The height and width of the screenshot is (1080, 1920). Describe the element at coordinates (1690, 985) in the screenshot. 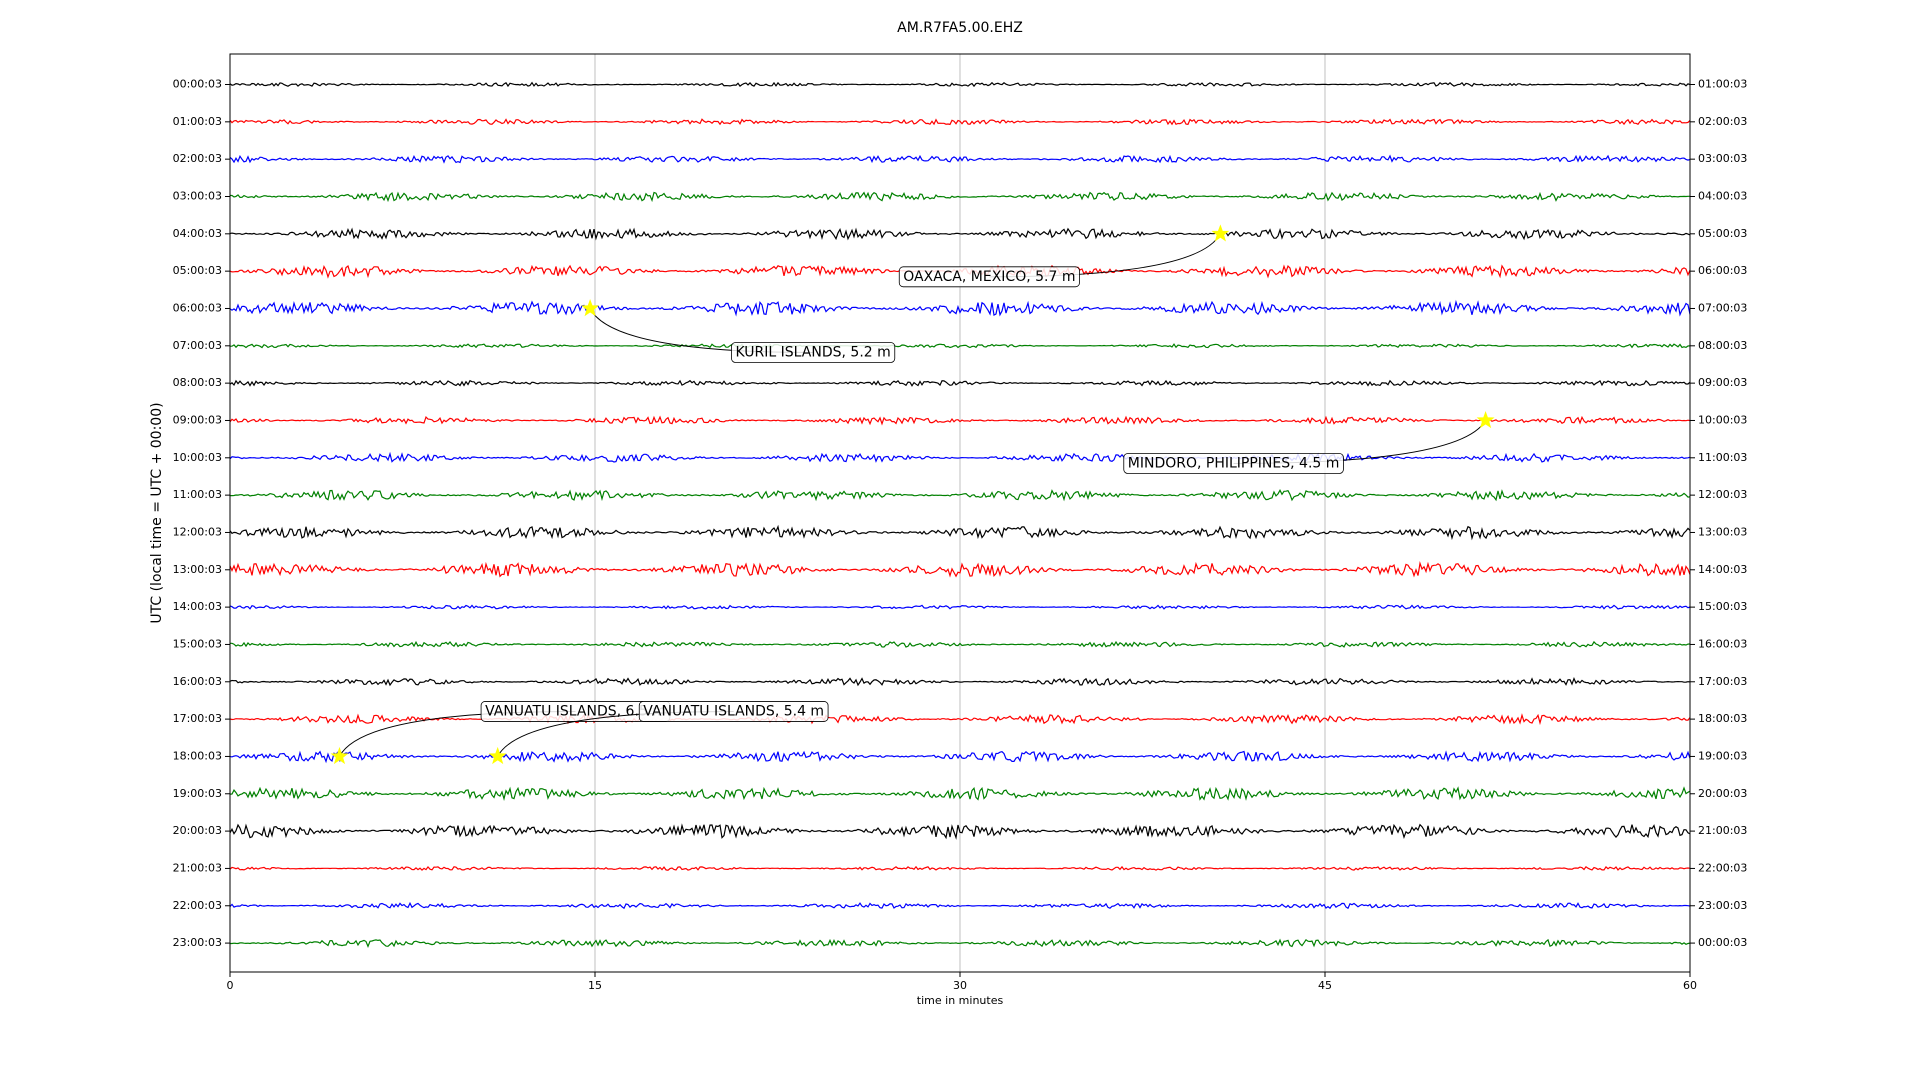

I see `x-tick-label: 60` at that location.